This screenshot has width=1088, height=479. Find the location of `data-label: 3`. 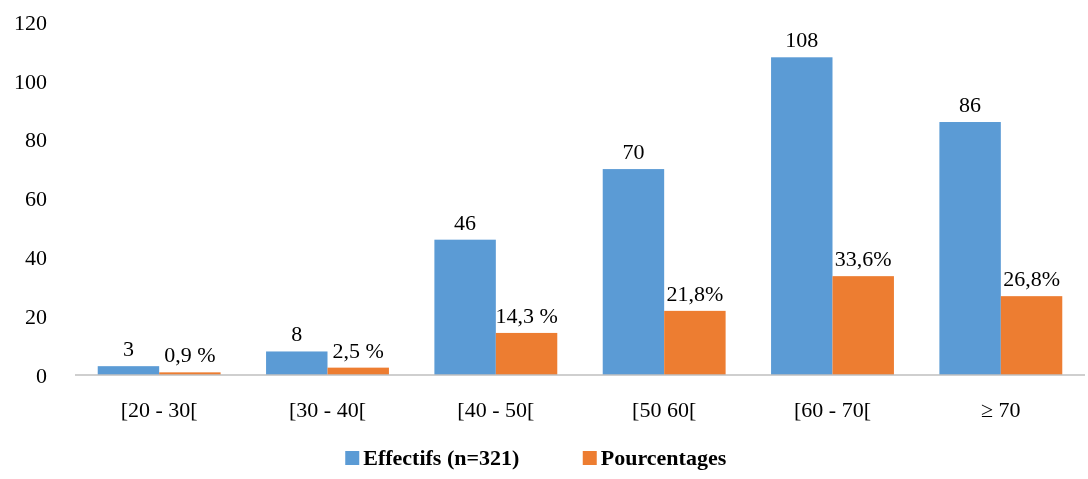

data-label: 3 is located at coordinates (128, 349).